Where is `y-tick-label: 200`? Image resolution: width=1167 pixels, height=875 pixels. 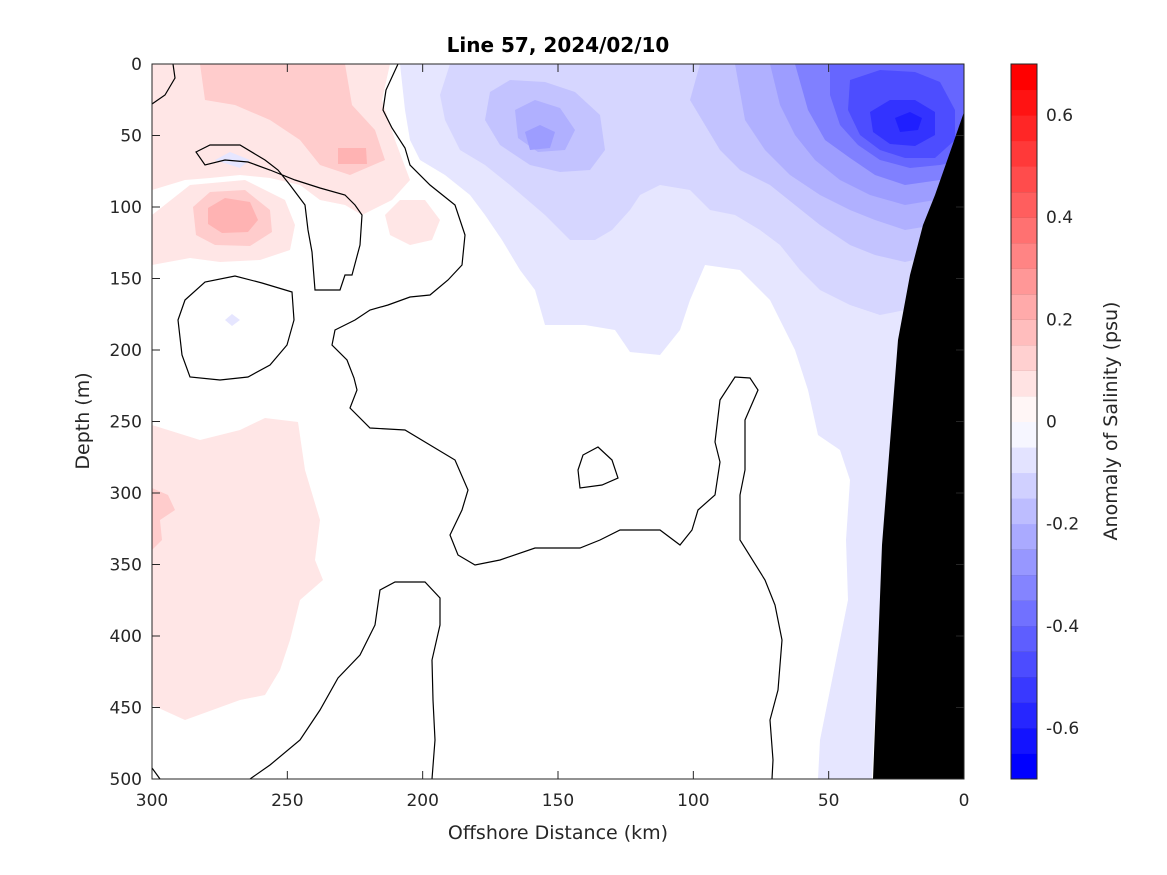
y-tick-label: 200 is located at coordinates (126, 351).